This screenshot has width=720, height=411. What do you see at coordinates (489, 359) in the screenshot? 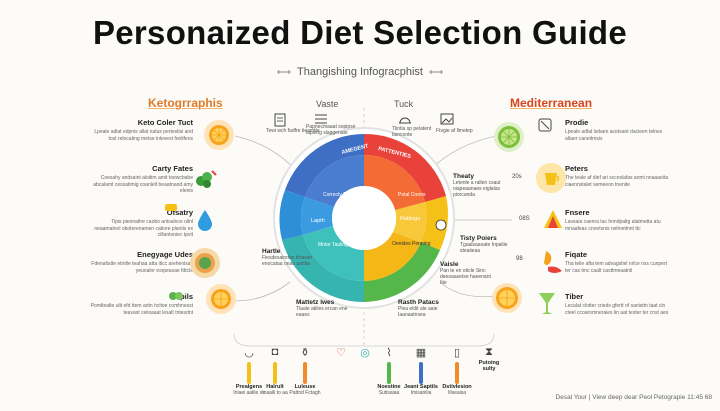
I see `bottom-item-9: ⧗ Putoing sulty` at bounding box center [489, 359].